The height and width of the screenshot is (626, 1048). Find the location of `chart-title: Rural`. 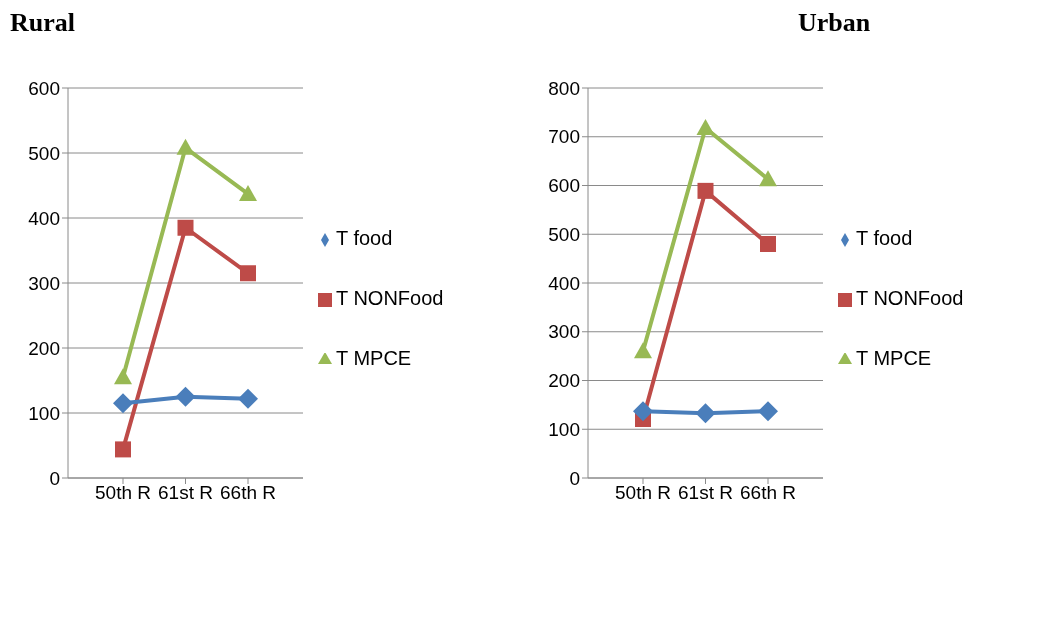

chart-title: Rural is located at coordinates (42, 23).